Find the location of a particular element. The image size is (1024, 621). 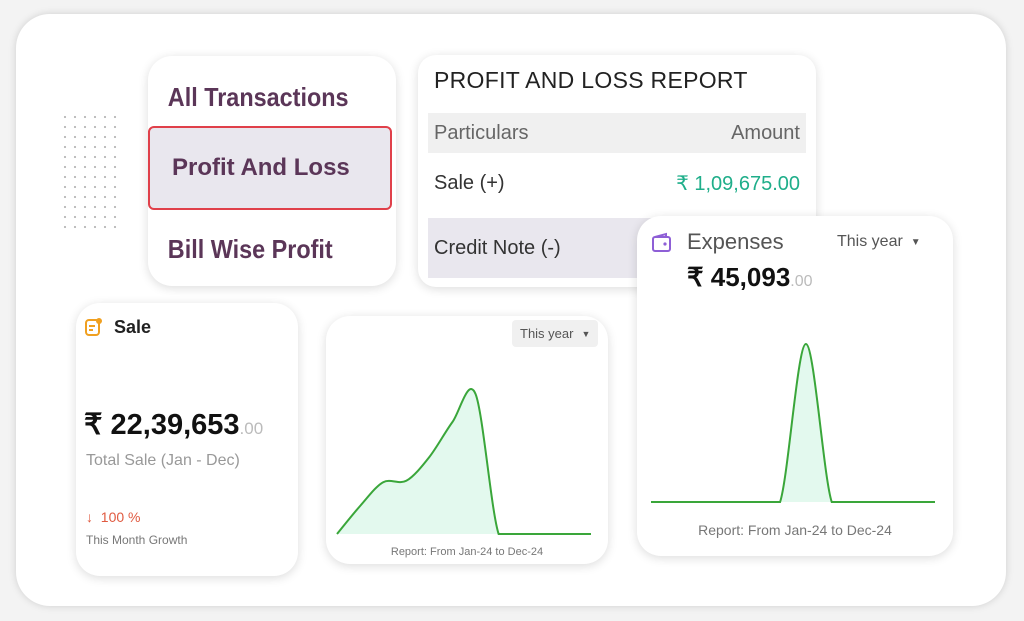

expenses-chart is located at coordinates (793, 422).